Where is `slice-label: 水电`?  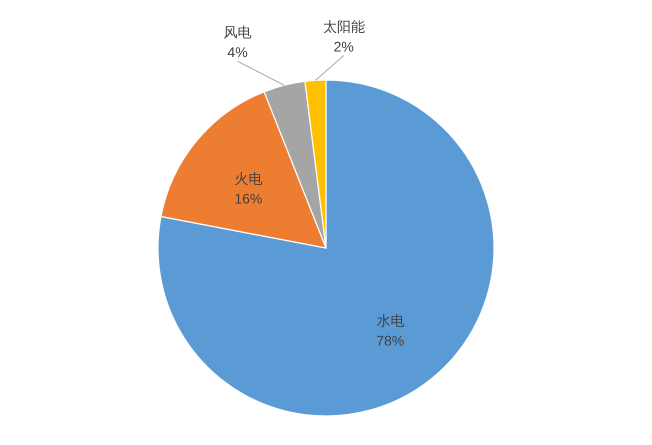
slice-label: 水电 is located at coordinates (390, 320).